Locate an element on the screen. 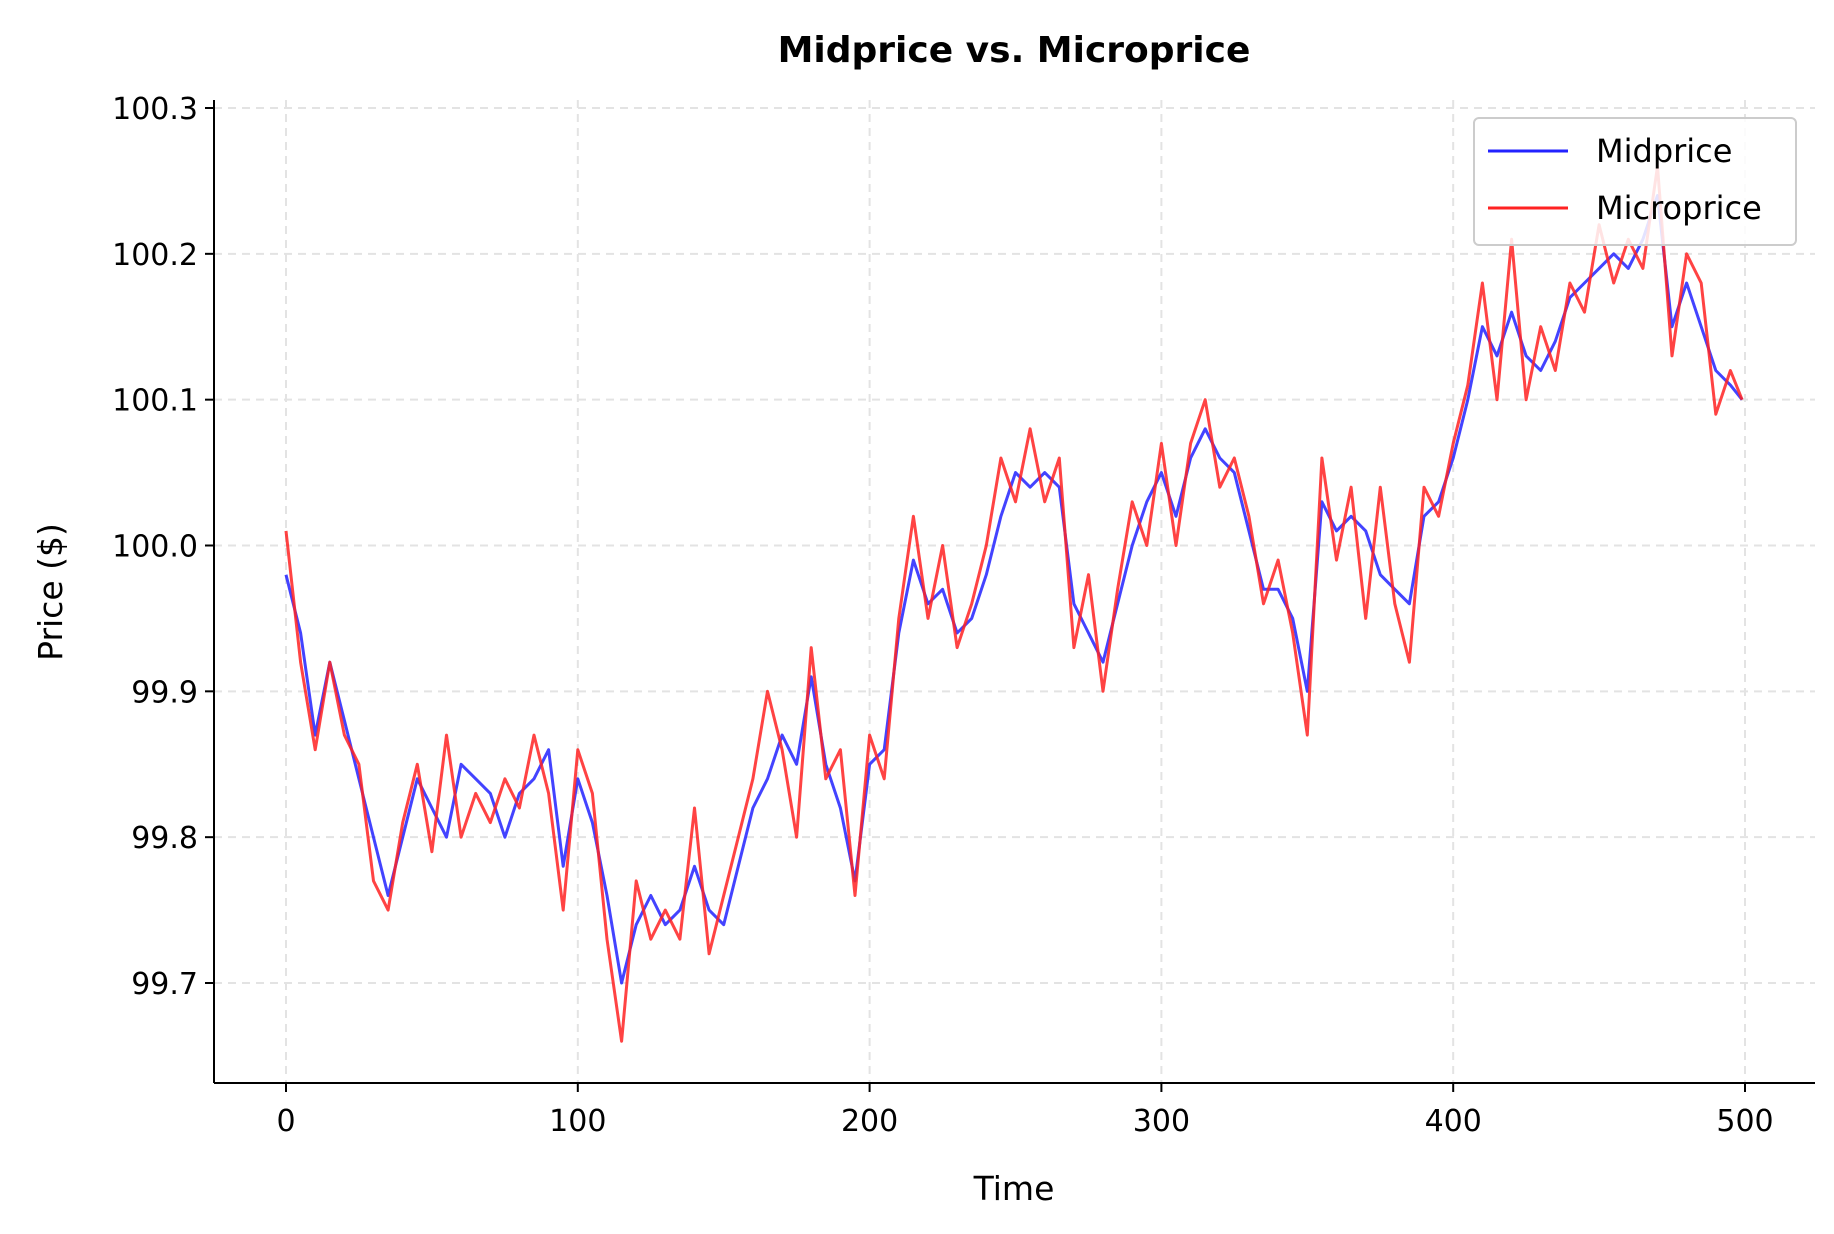  y-tick-label: 100.3 is located at coordinates (155, 109).